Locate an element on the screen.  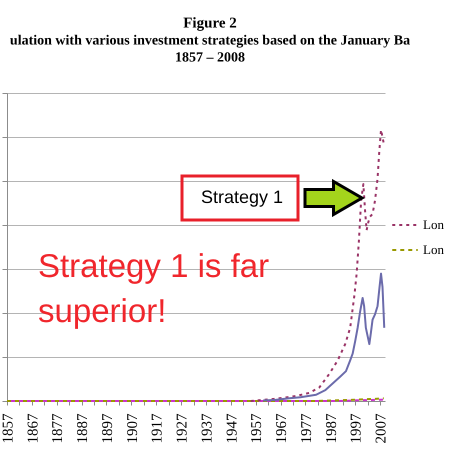
chart-title: Figure 2 is located at coordinates (210, 24).